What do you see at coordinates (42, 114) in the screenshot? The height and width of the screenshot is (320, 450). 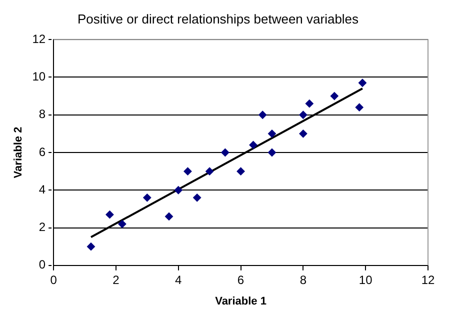 I see `y-tick-label: 8` at bounding box center [42, 114].